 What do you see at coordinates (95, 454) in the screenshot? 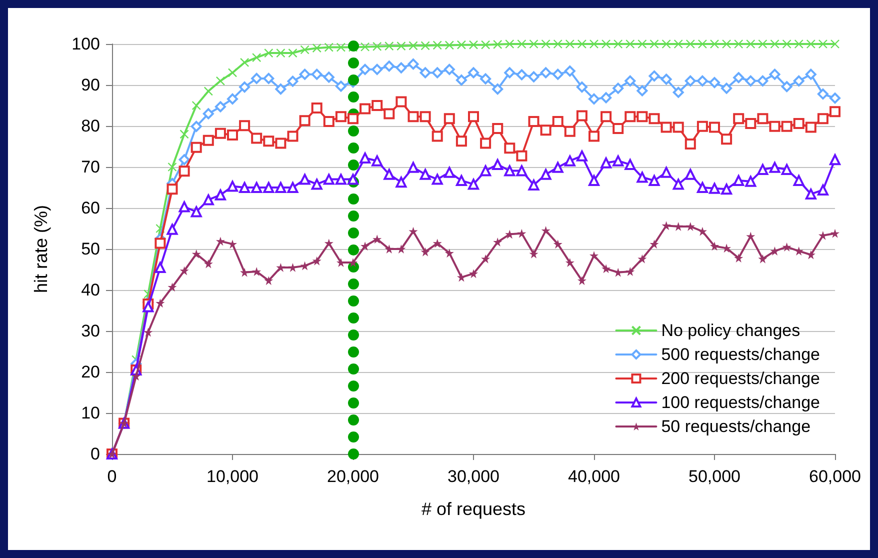
I see `y-tick-label: 0` at bounding box center [95, 454].